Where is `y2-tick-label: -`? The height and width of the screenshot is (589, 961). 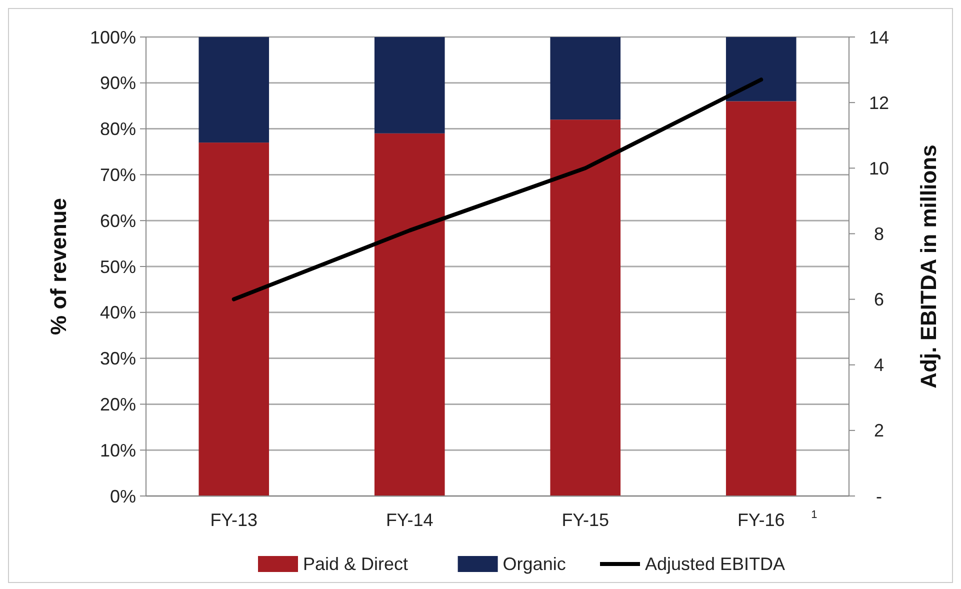 y2-tick-label: - is located at coordinates (879, 496).